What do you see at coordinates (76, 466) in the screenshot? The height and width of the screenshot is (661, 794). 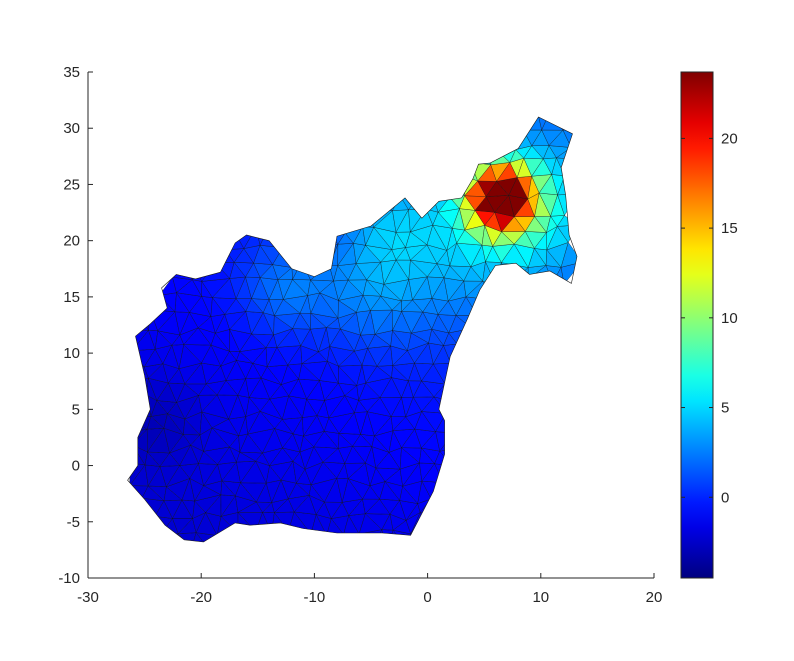 I see `y-tick-label: 0` at bounding box center [76, 466].